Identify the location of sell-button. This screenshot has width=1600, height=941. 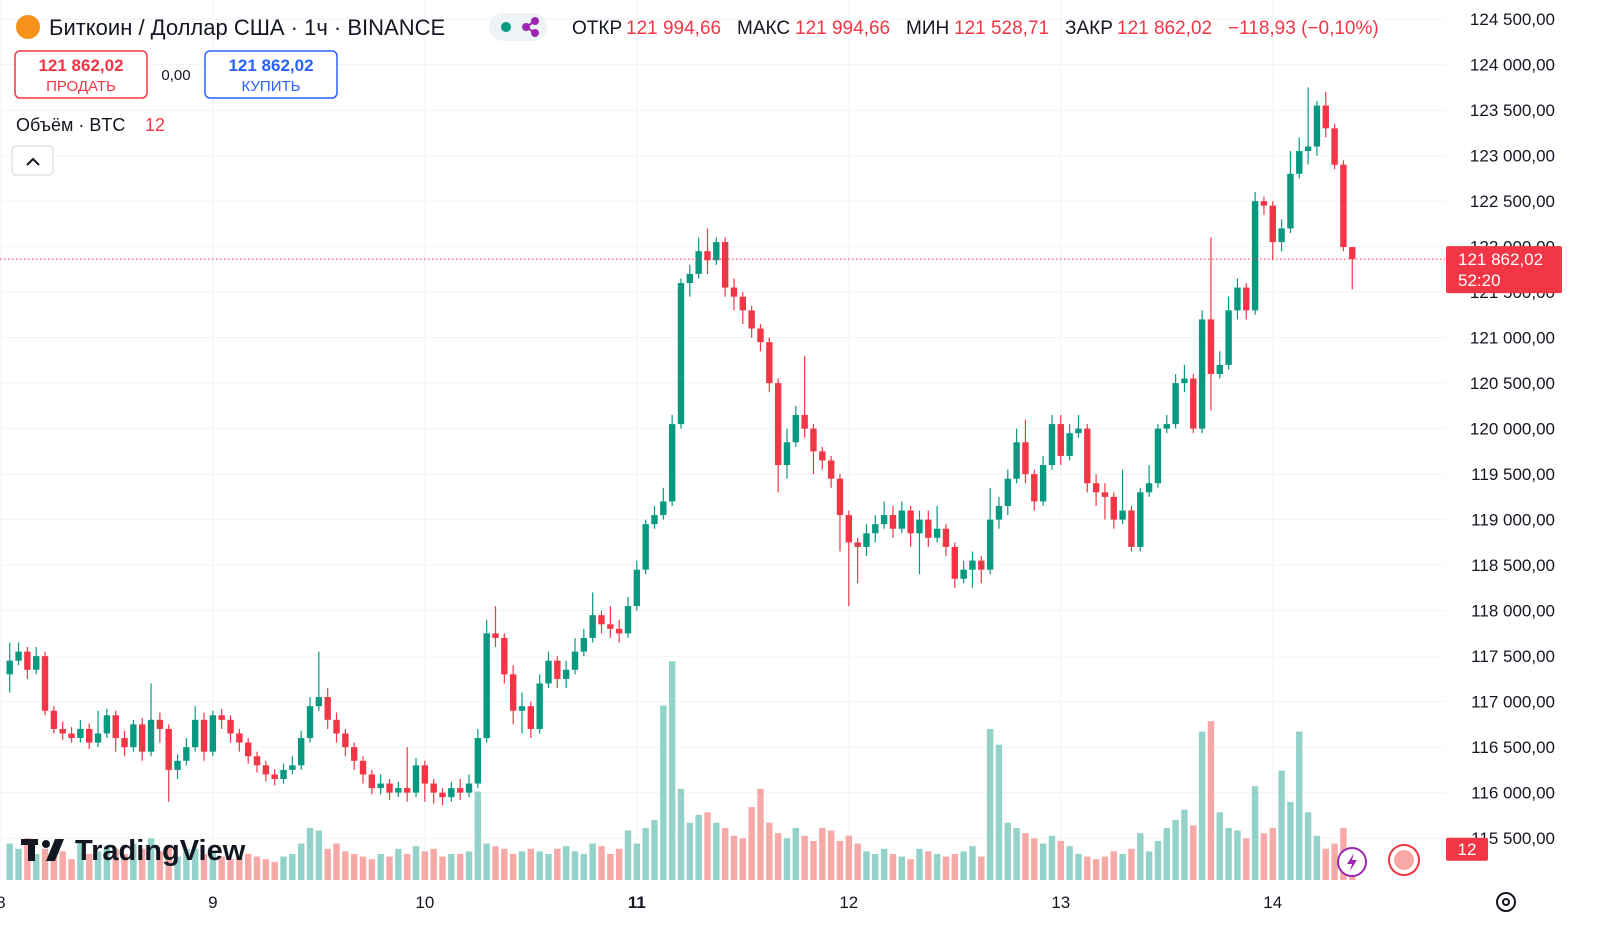
(81, 74).